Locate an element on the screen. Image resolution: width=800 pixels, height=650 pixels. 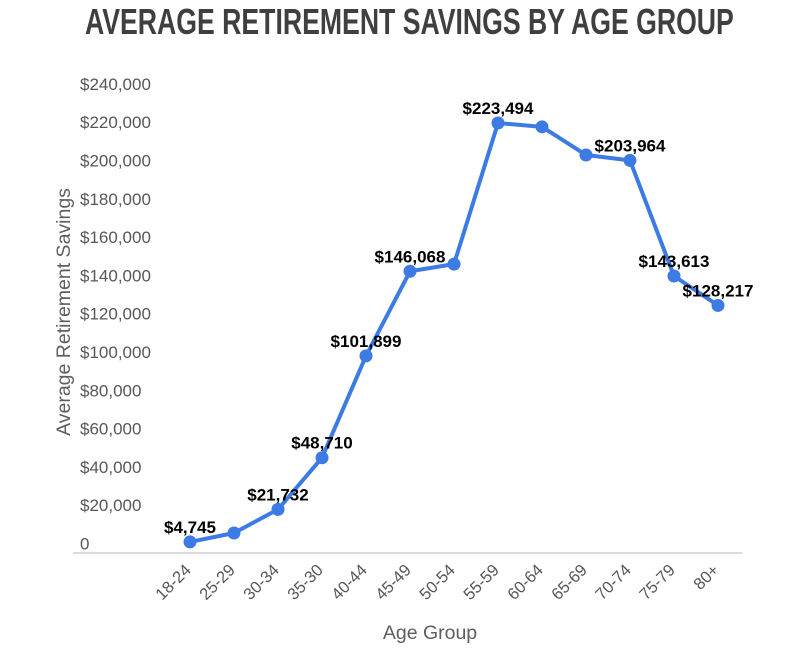
x-tick-label: 45-49 is located at coordinates (393, 582).